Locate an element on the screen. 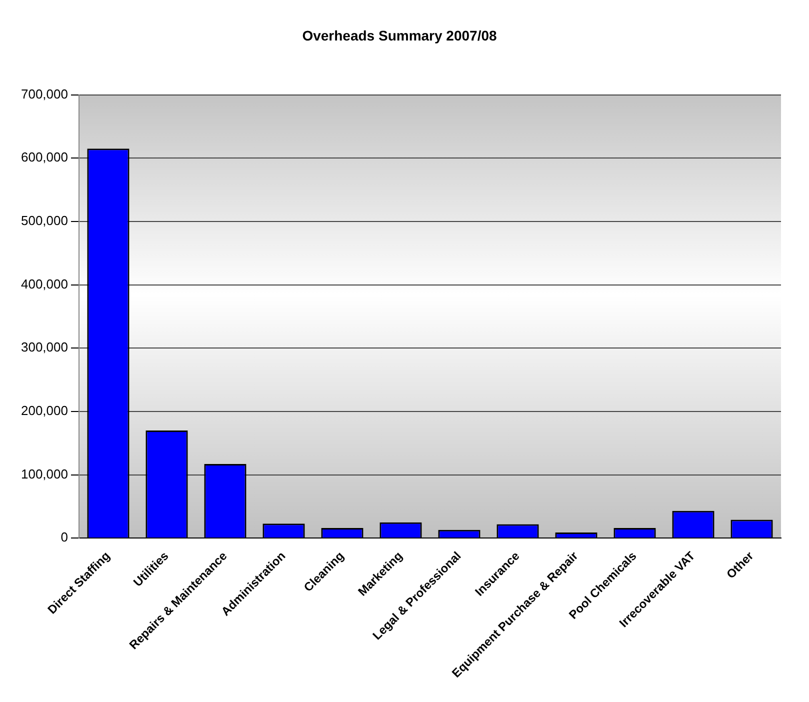  y-tick-label: 200,000 is located at coordinates (44, 410).